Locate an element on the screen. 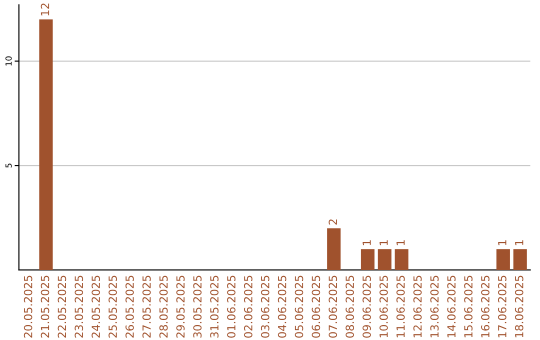 The width and height of the screenshot is (540, 340). x-tick-label: 15.06.2025 is located at coordinates (468, 307).